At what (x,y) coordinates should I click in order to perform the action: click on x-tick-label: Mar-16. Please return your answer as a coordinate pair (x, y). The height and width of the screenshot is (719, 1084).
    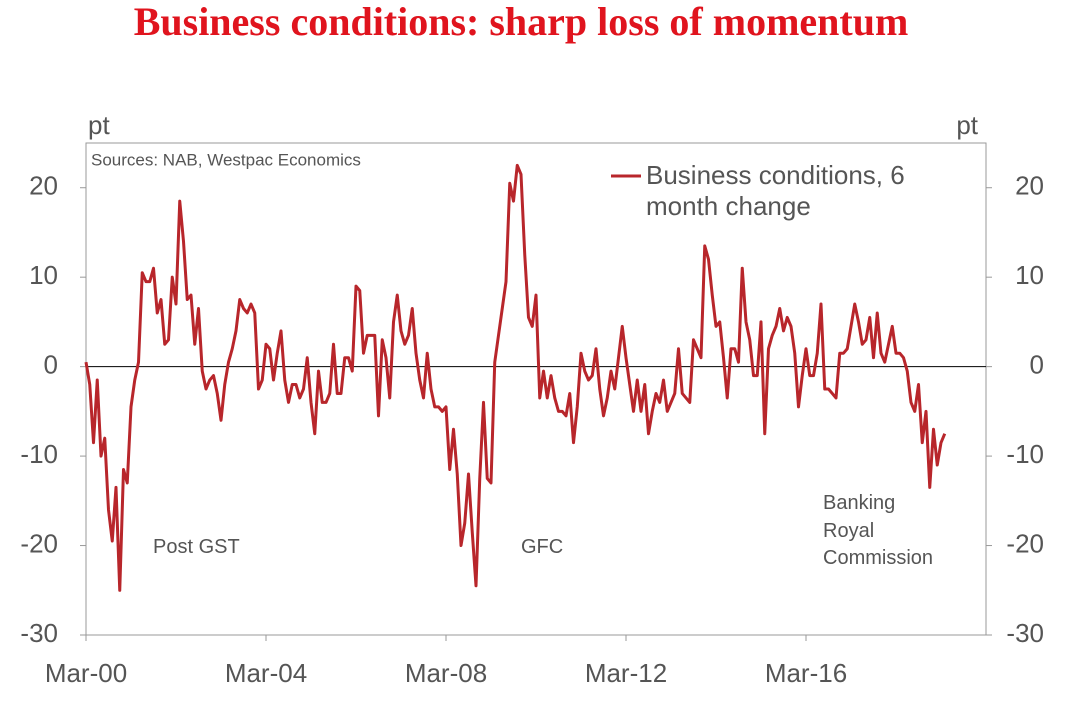
    Looking at the image, I should click on (806, 673).